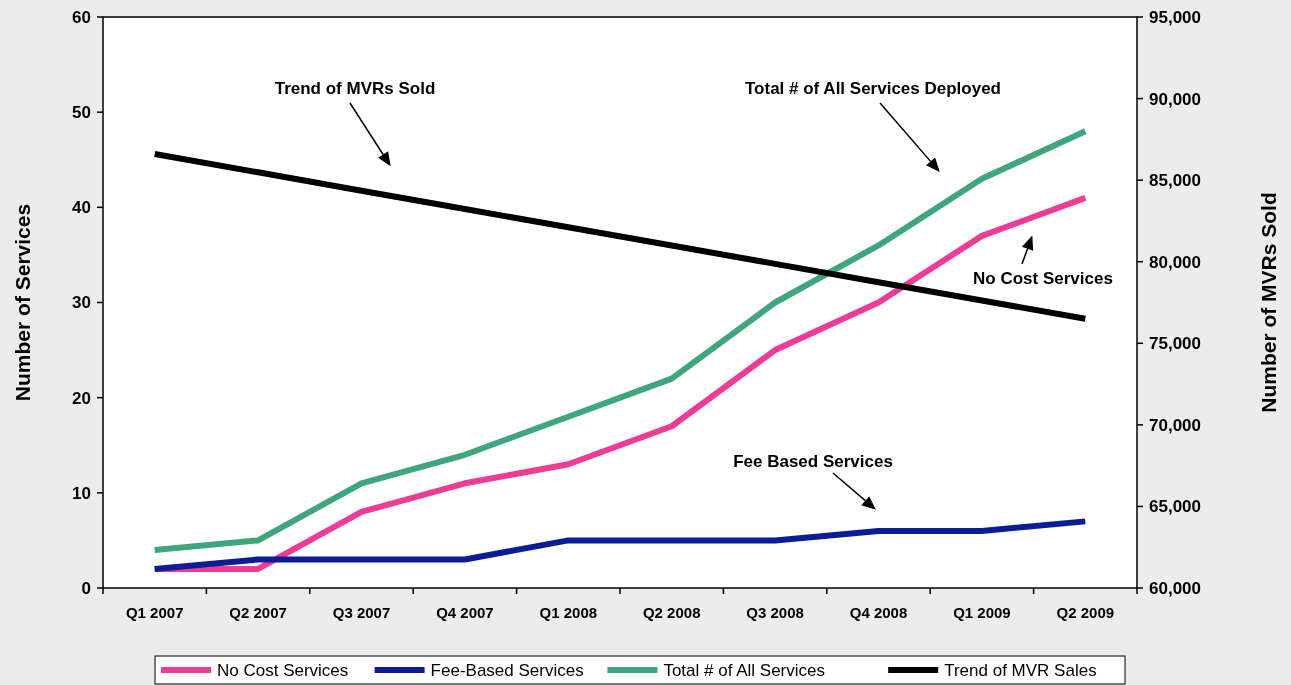 This screenshot has width=1291, height=685. What do you see at coordinates (878, 612) in the screenshot?
I see `x-tick-label: Q4 2008` at bounding box center [878, 612].